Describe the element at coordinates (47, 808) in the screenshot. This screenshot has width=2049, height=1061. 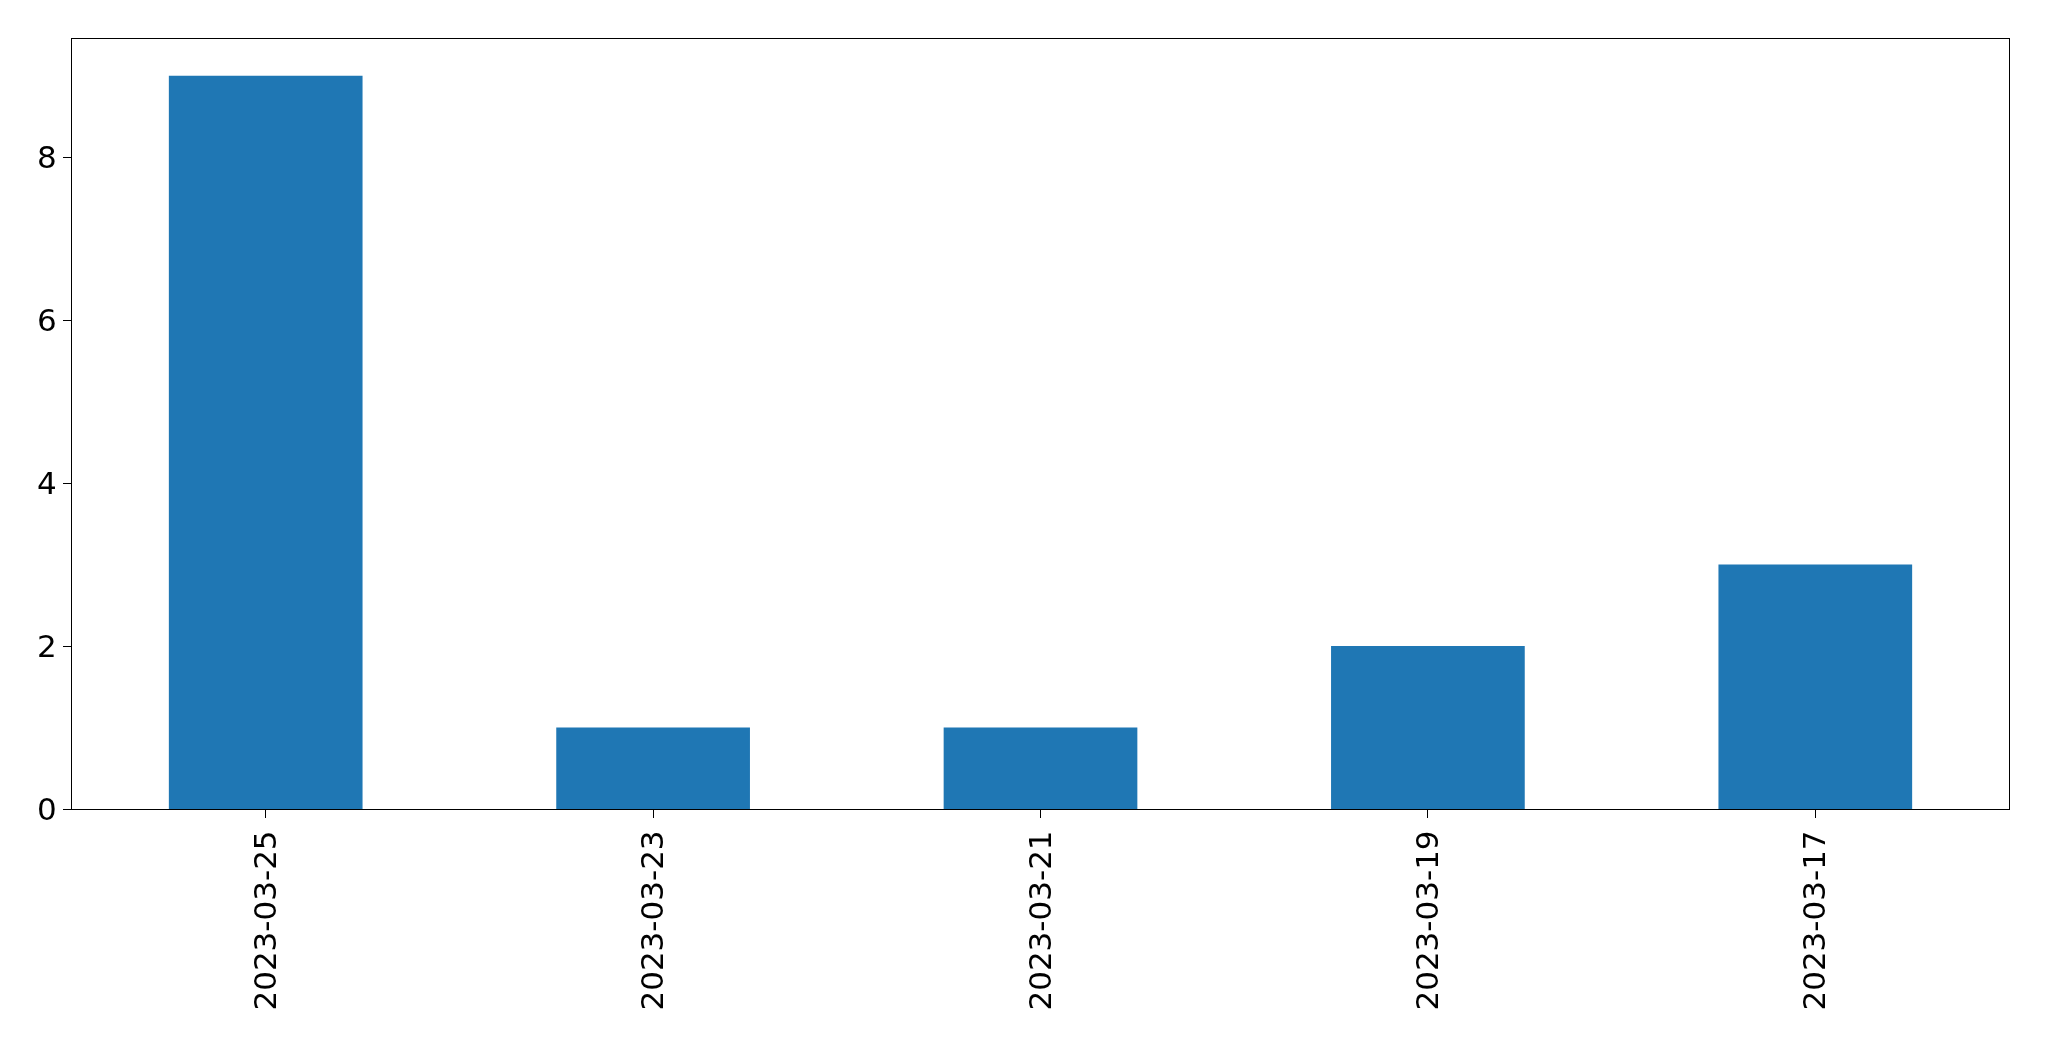
I see `y-tick-label: 0` at that location.